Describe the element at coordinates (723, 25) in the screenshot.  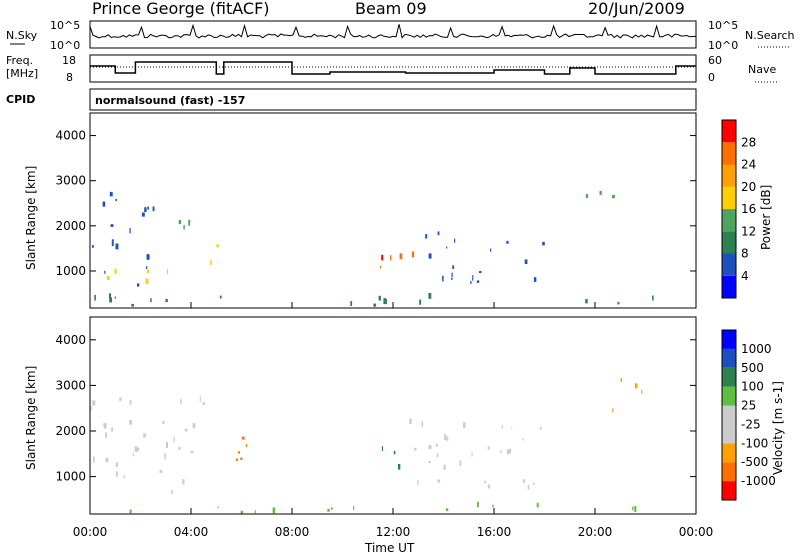
I see `nsearch-tick-top: 10^5` at that location.